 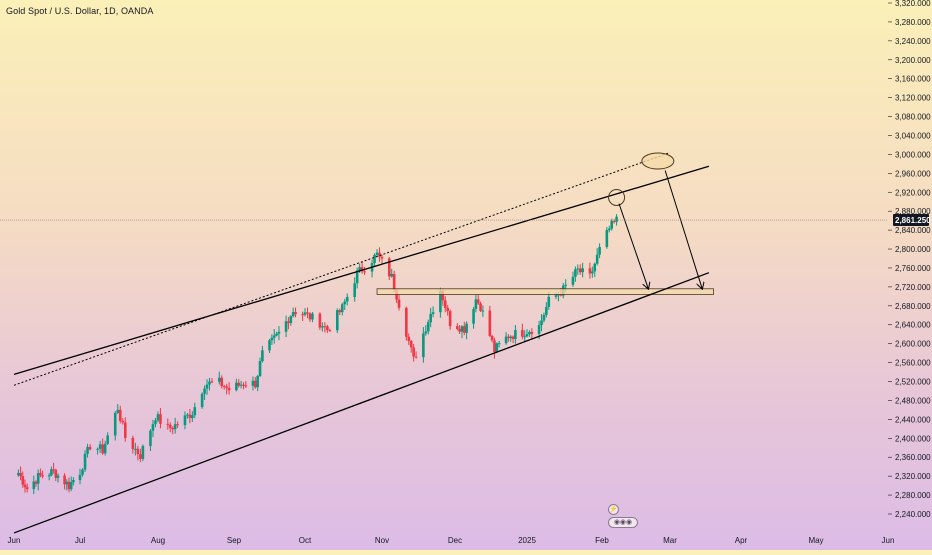 I want to click on support-zone, so click(x=545, y=291).